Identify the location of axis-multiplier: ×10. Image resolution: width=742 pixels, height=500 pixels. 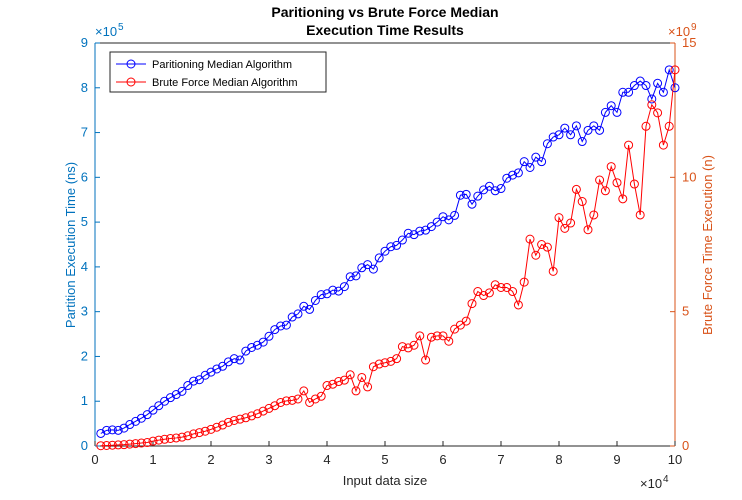
(106, 31).